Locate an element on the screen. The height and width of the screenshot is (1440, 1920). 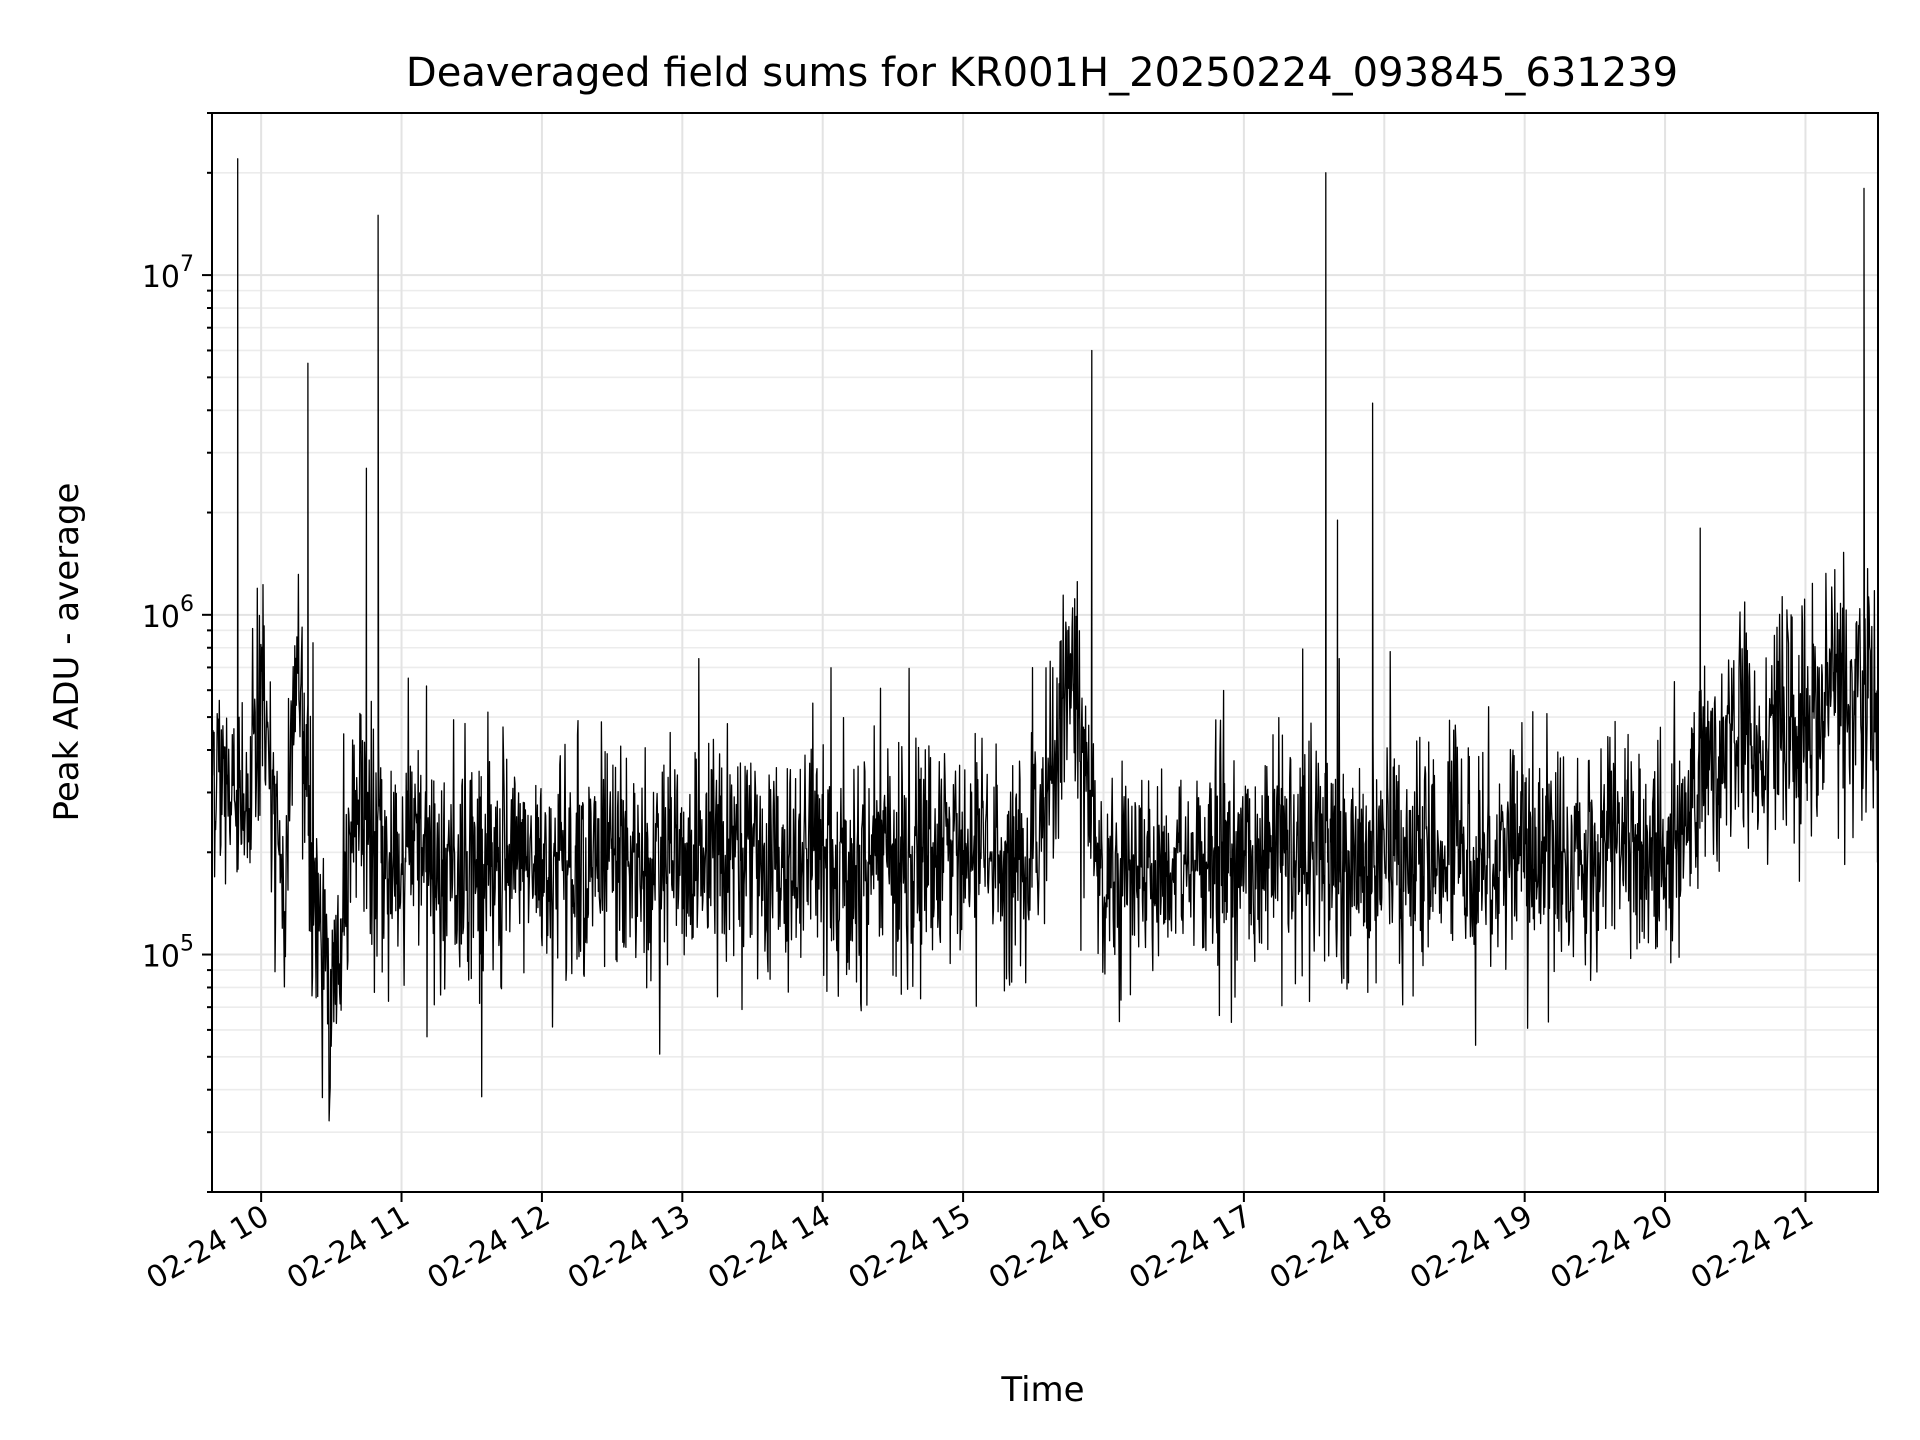
y-tick-exponent: 7 is located at coordinates (187, 264).